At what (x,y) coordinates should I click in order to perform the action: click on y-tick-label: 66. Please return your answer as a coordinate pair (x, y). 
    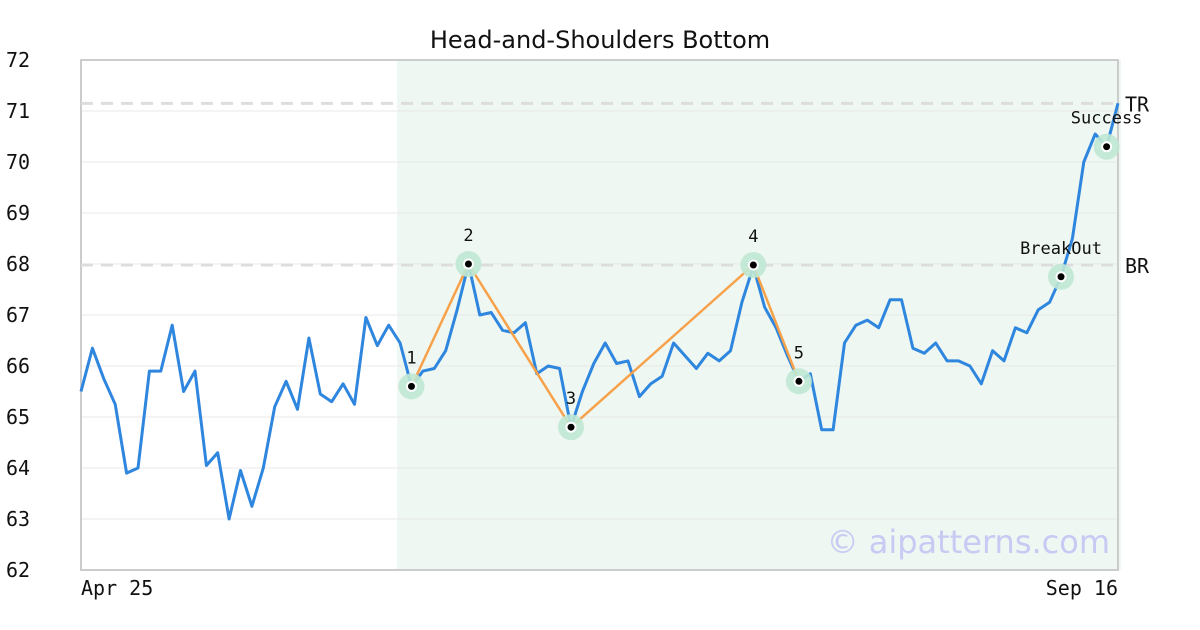
    Looking at the image, I should click on (18, 366).